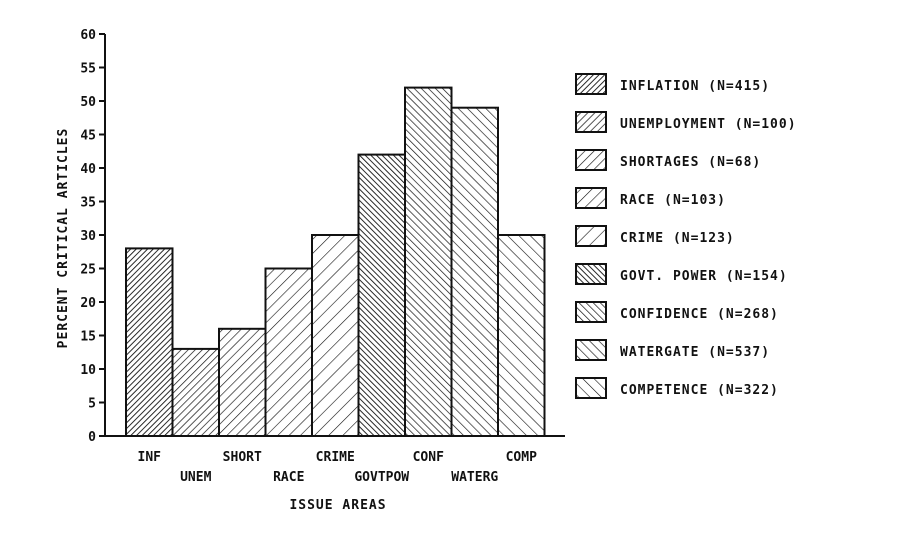 This screenshot has height=537, width=913. What do you see at coordinates (695, 352) in the screenshot?
I see `legend-label-watergate: WATERGATE (N=537)` at bounding box center [695, 352].